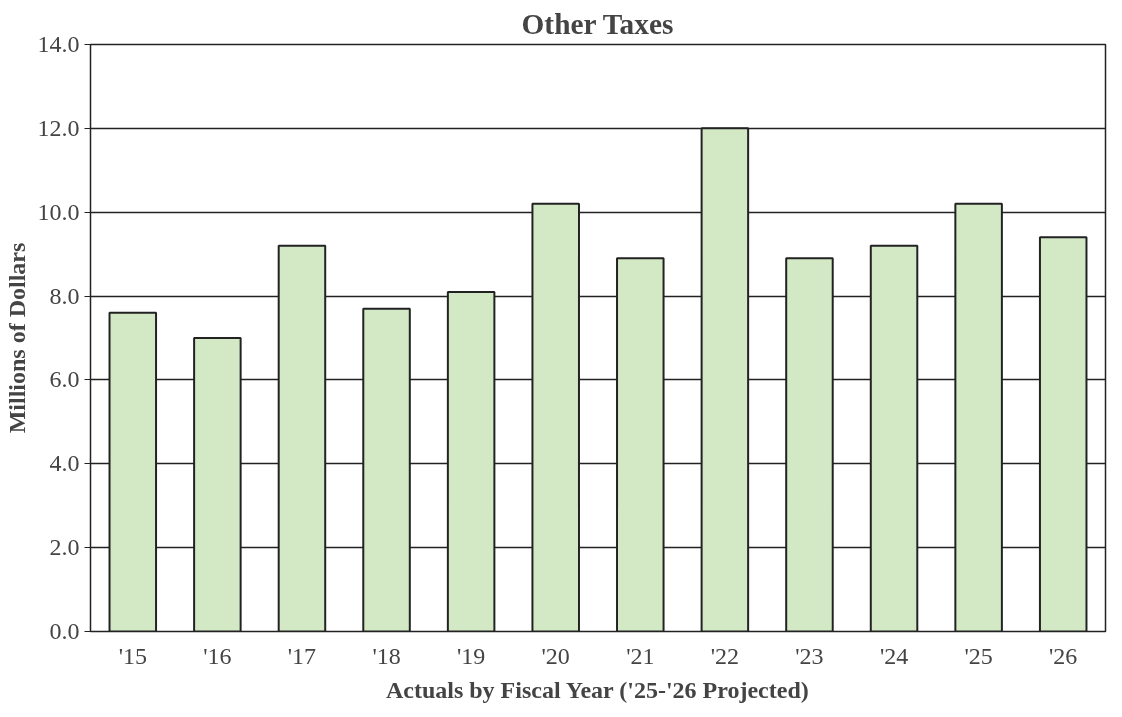 The height and width of the screenshot is (717, 1122). Describe the element at coordinates (132, 655) in the screenshot. I see `x-tick-label: '15` at that location.